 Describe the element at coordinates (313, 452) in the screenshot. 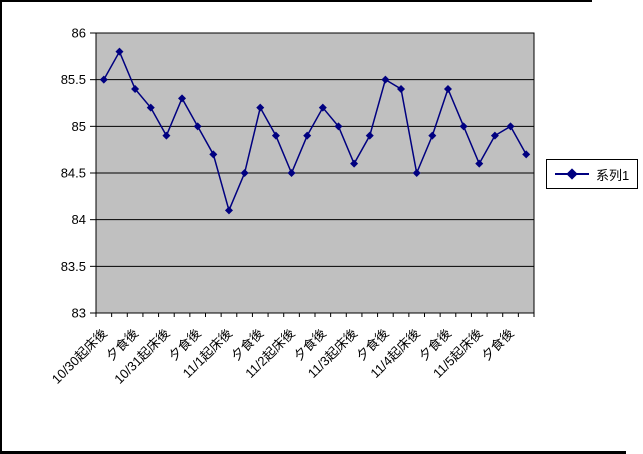

I see `window-border-bottom` at that location.